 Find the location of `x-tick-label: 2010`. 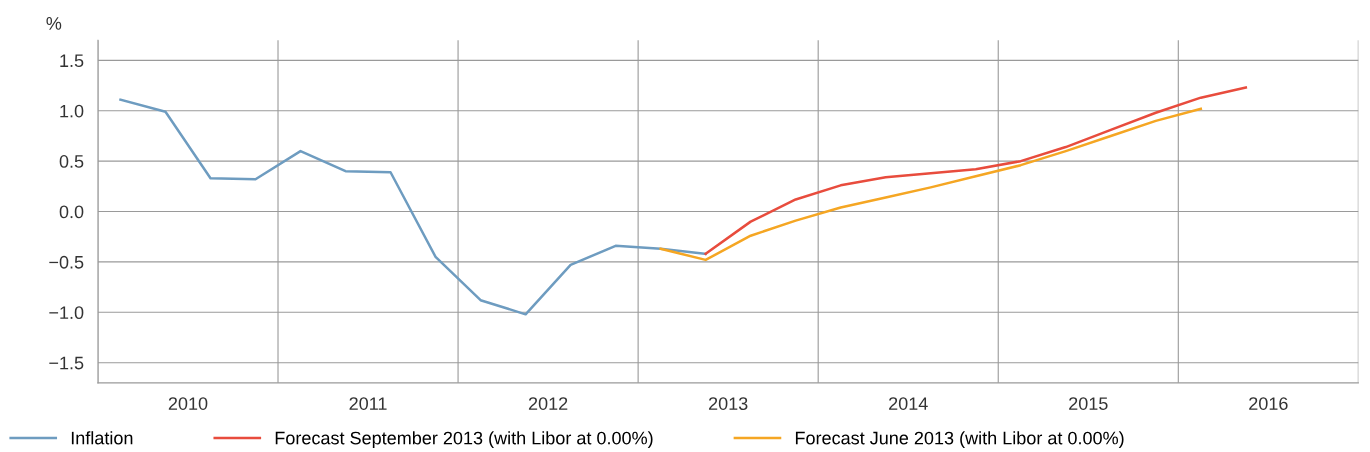

x-tick-label: 2010 is located at coordinates (188, 403).